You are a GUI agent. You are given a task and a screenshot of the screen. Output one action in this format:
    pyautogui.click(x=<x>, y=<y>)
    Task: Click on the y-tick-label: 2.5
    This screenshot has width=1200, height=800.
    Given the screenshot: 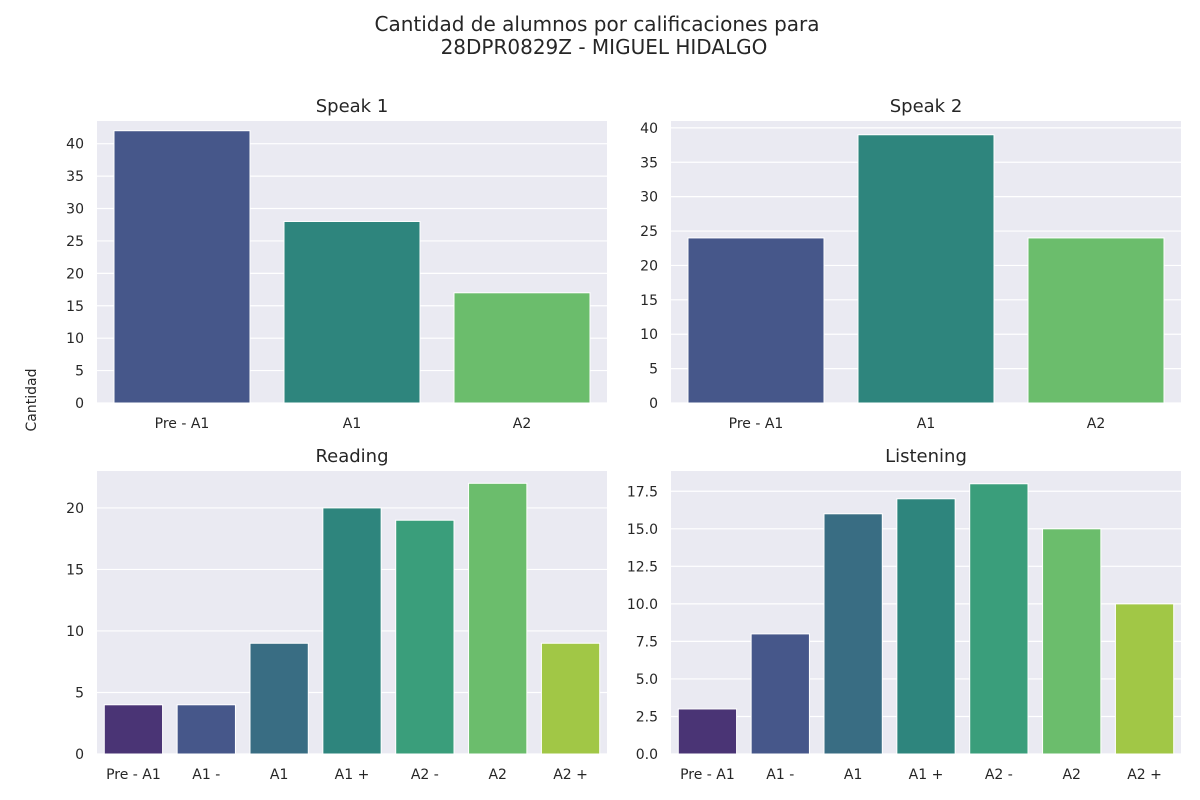 What is the action you would take?
    pyautogui.click(x=647, y=717)
    